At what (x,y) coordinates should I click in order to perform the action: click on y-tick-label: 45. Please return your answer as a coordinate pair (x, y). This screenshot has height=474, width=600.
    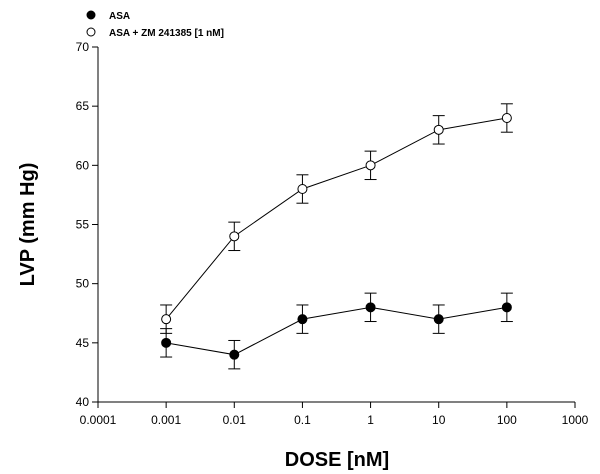
    Looking at the image, I should click on (83, 343).